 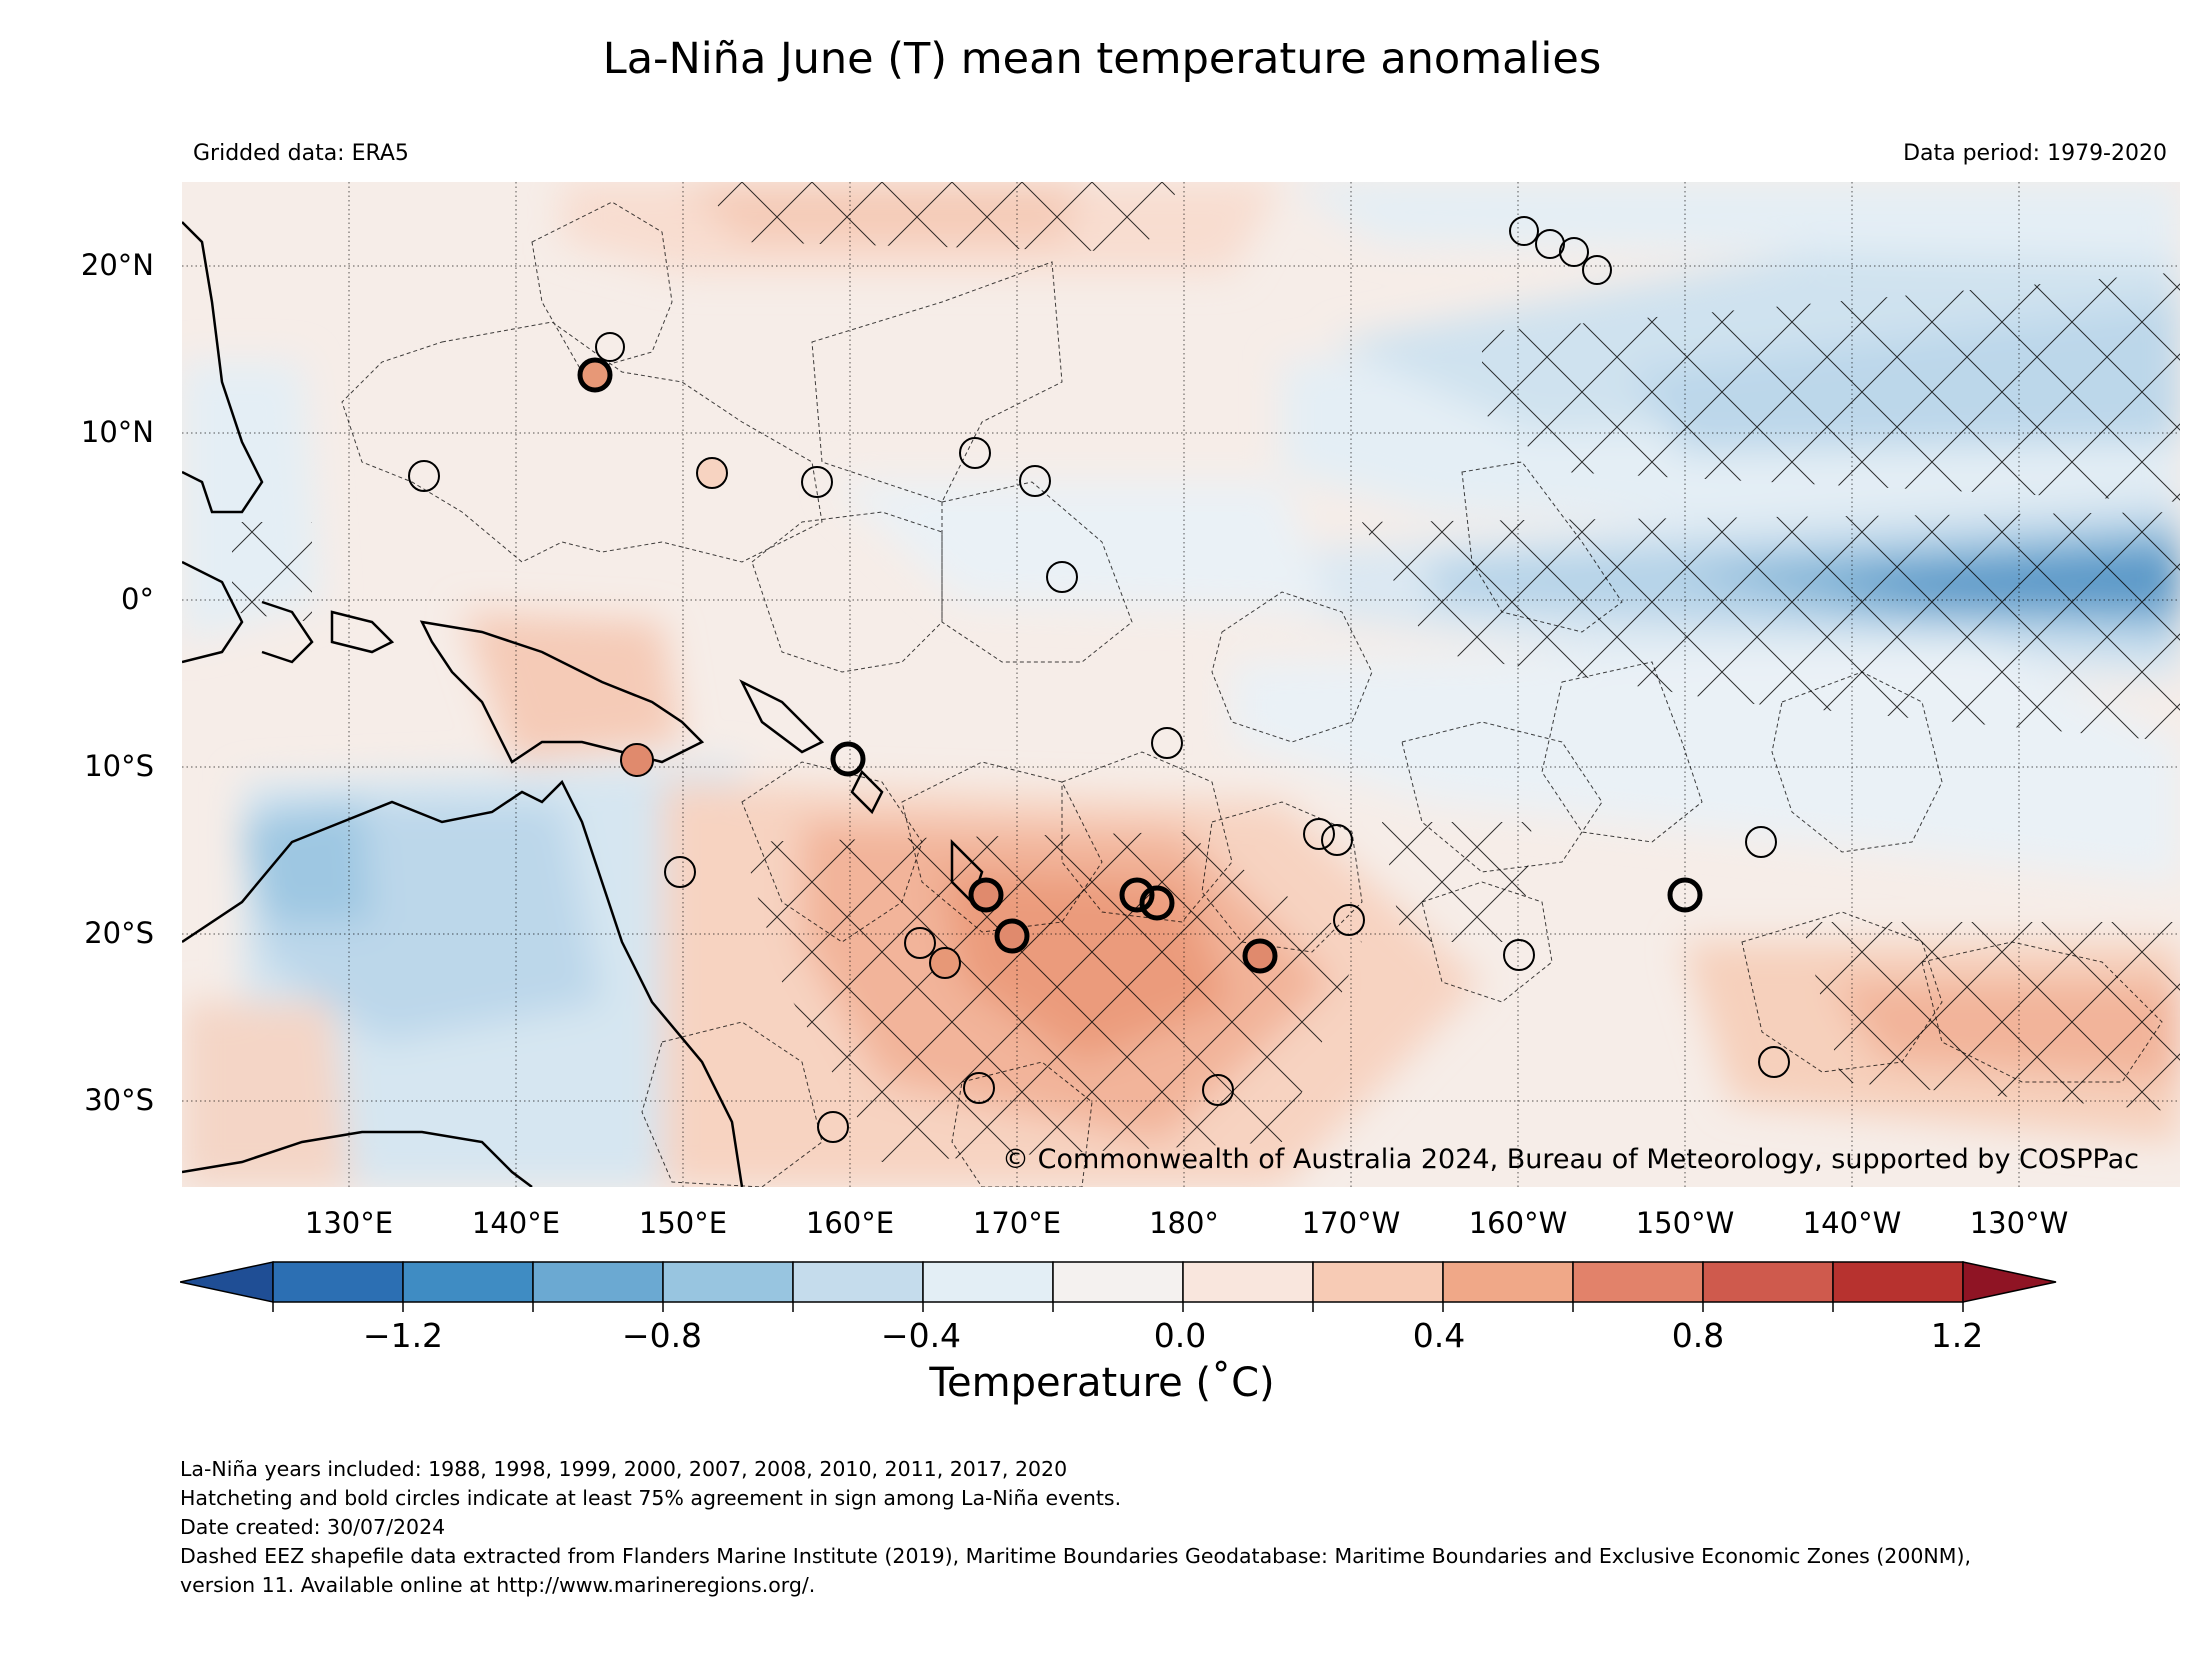 What do you see at coordinates (117, 432) in the screenshot?
I see `lat-label-10n: 10°N` at bounding box center [117, 432].